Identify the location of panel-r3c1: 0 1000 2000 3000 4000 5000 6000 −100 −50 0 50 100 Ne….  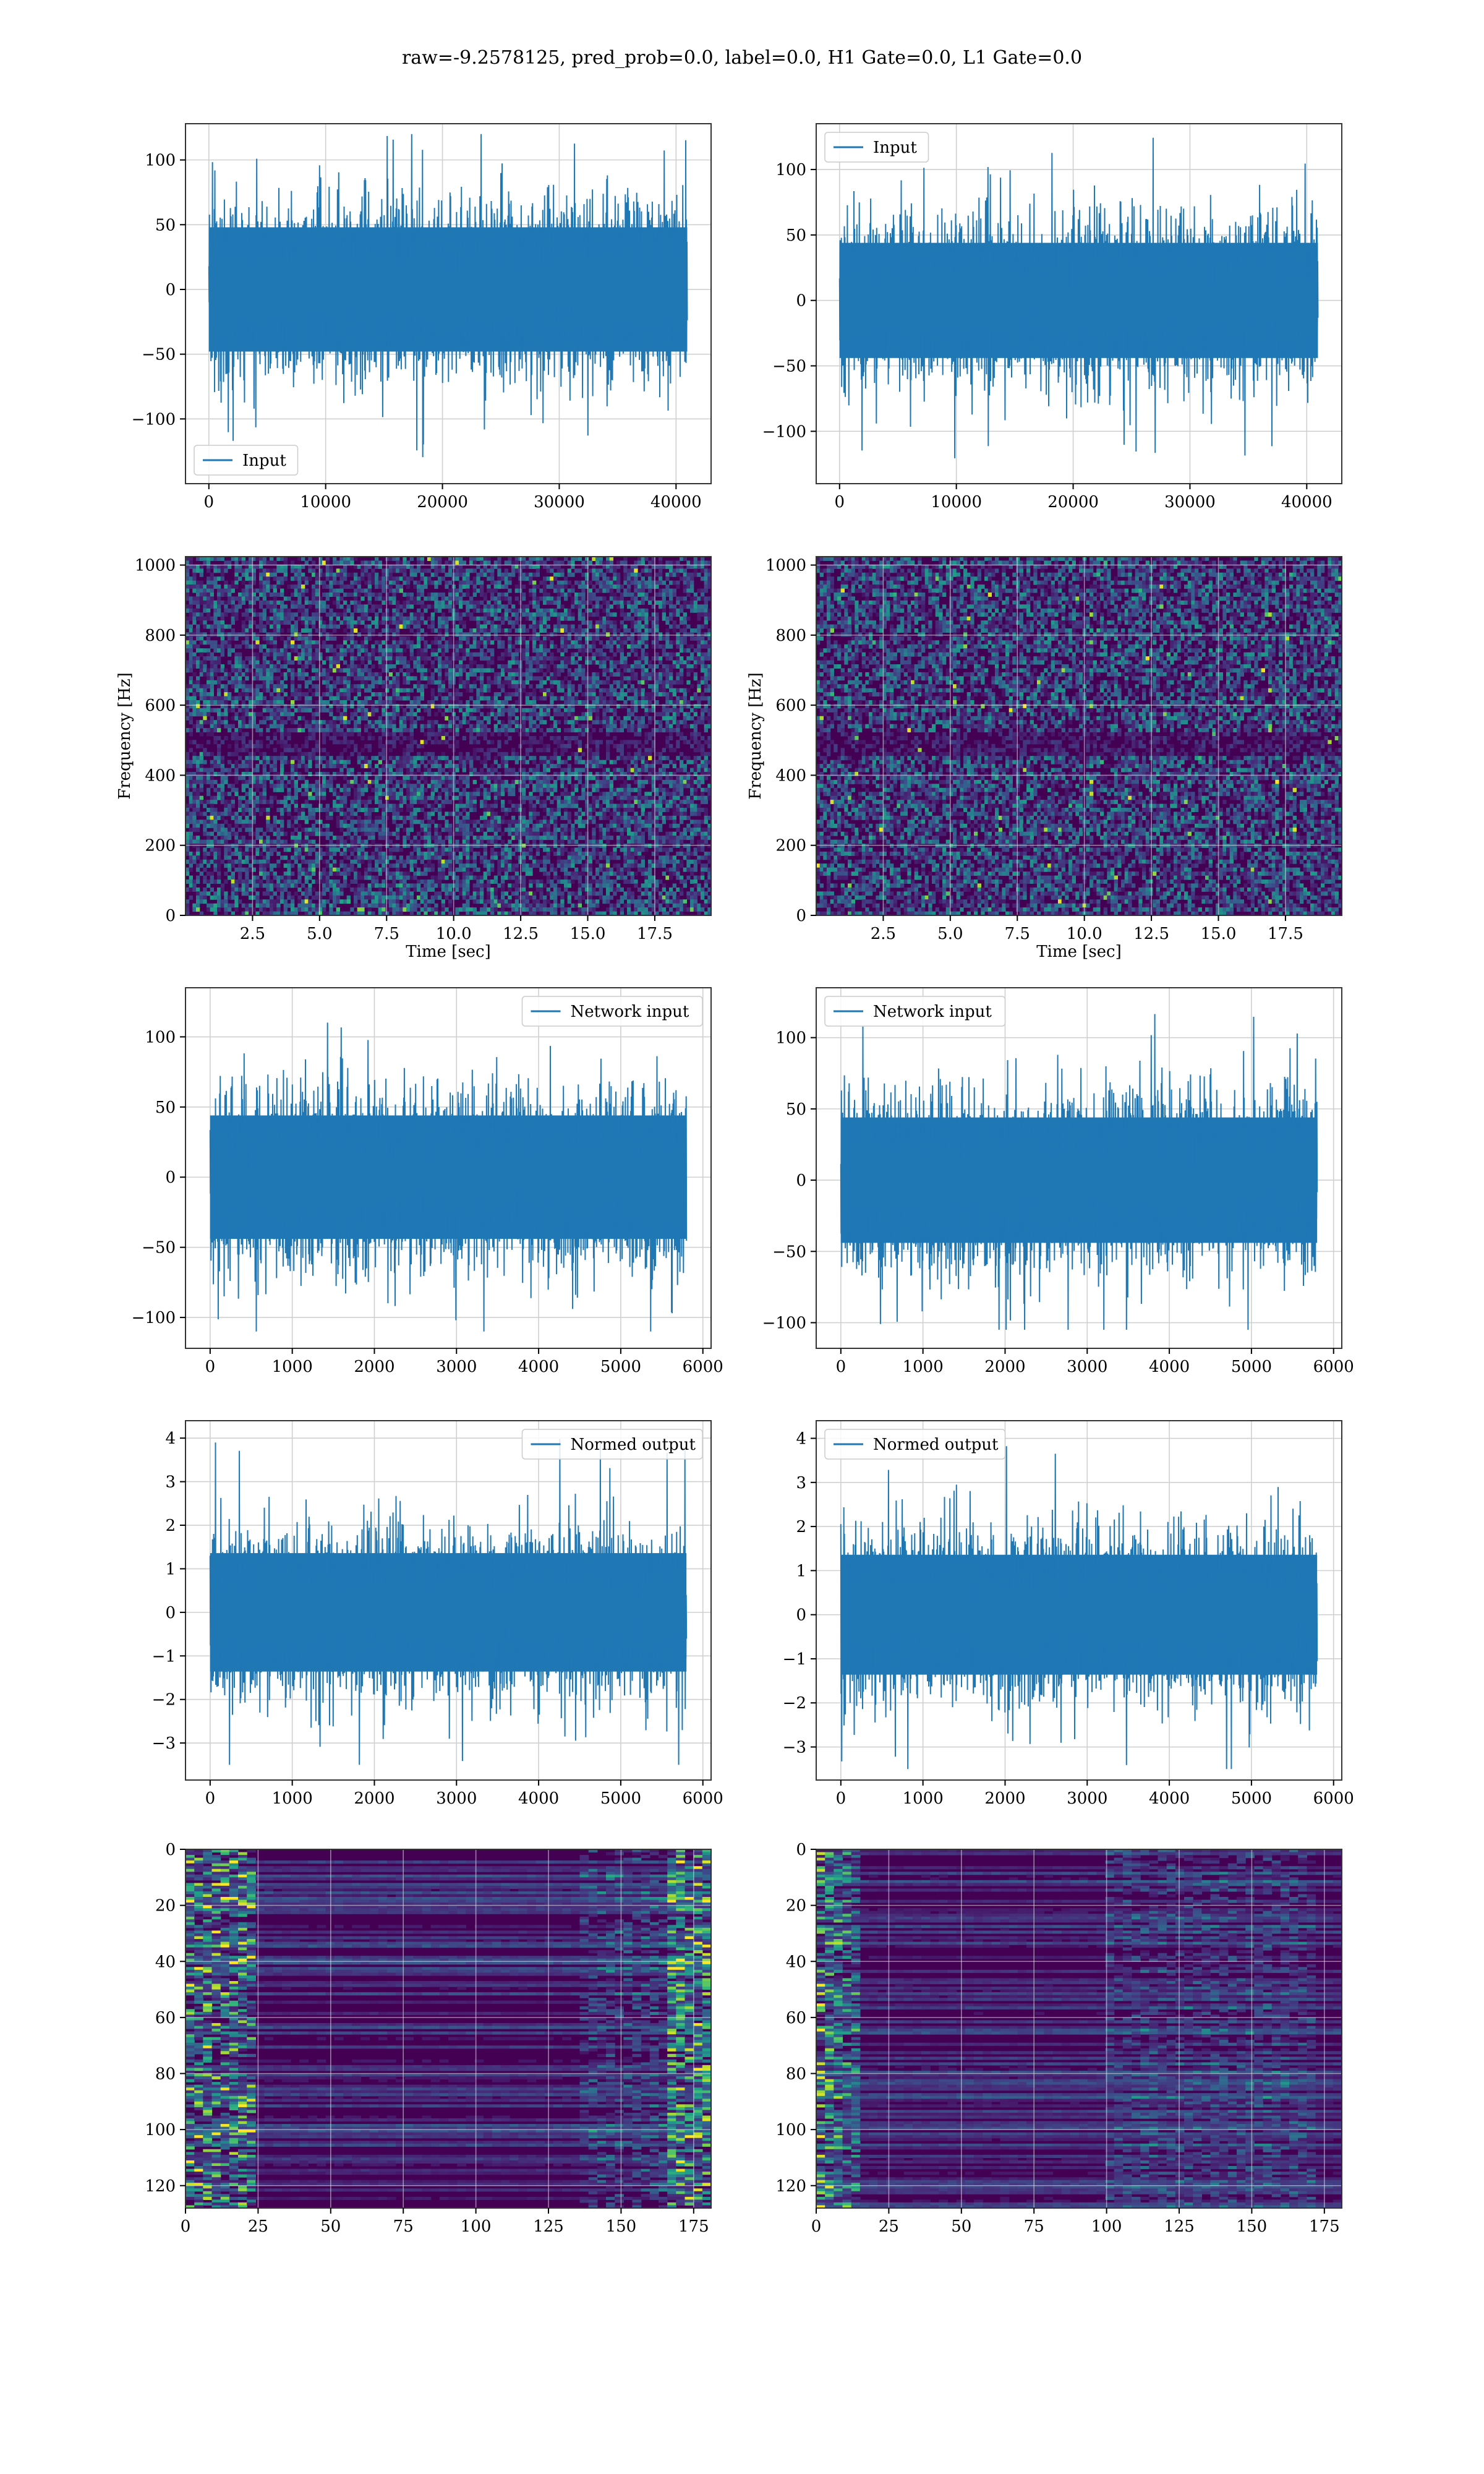
(427, 1181).